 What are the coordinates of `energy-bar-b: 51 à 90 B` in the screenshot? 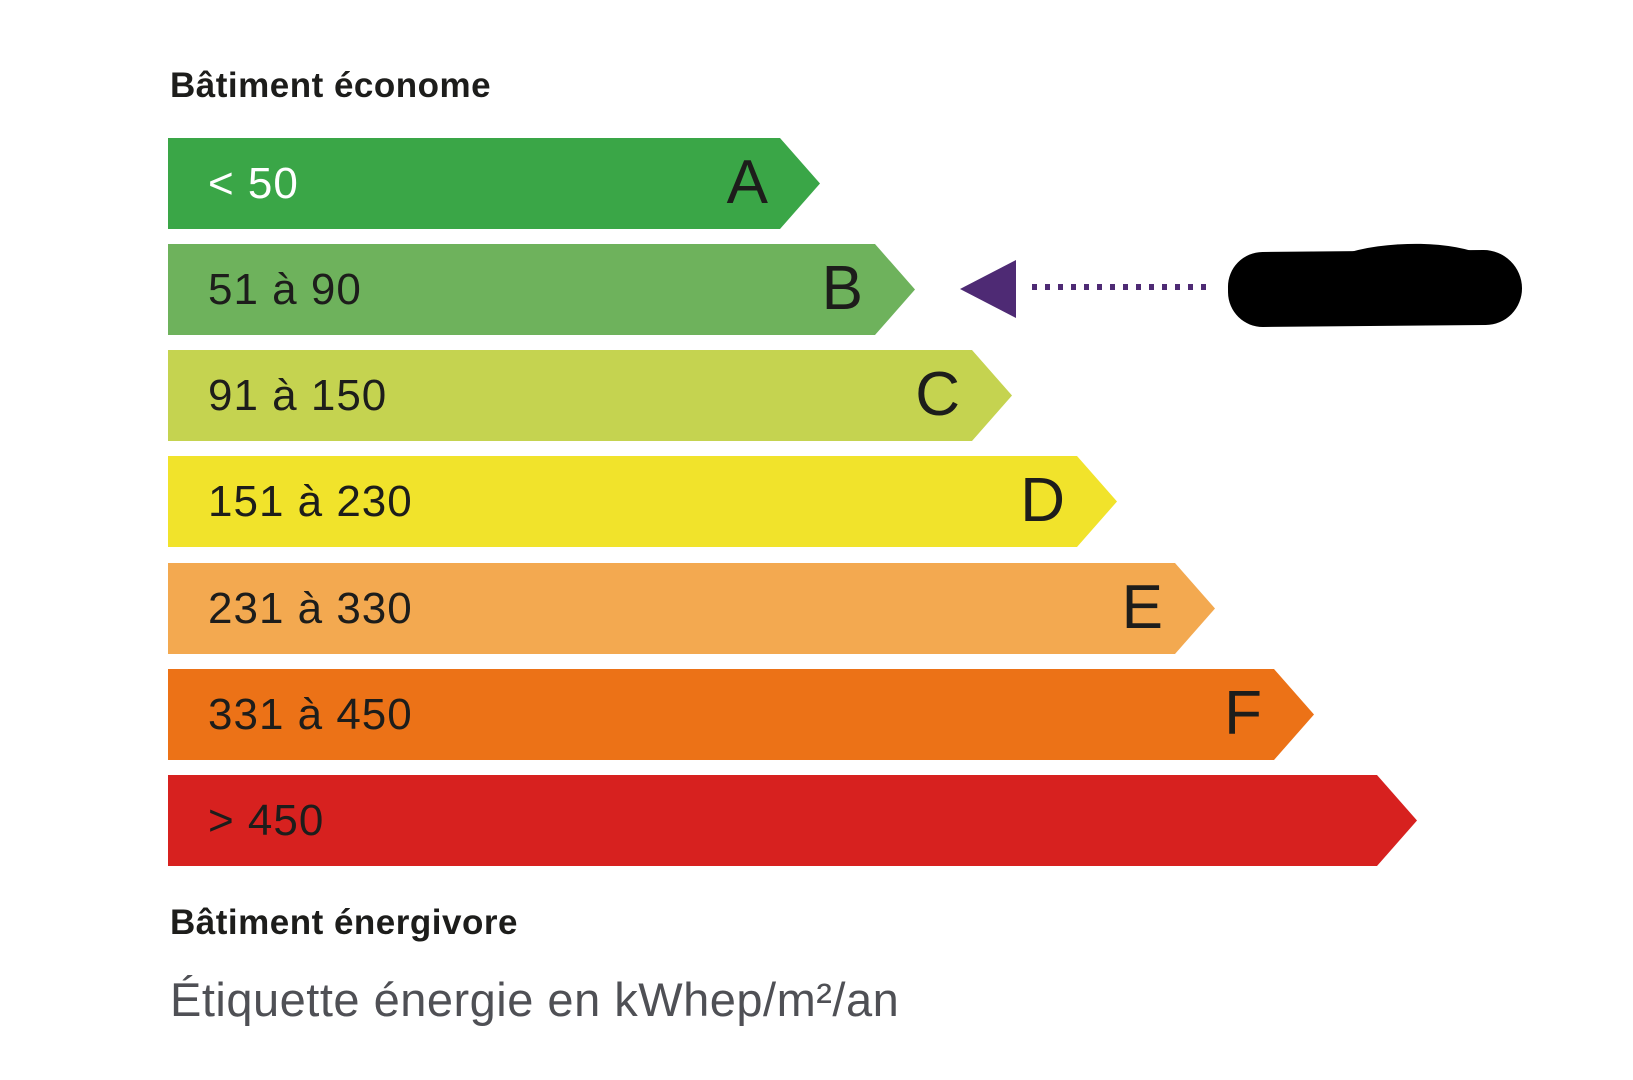 It's located at (541, 289).